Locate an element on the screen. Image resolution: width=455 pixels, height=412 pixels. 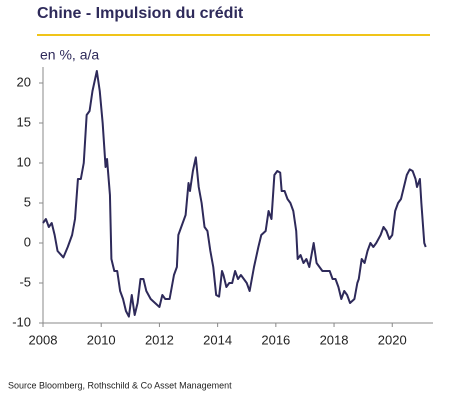
y-tick-label: -5 is located at coordinates (25, 281).